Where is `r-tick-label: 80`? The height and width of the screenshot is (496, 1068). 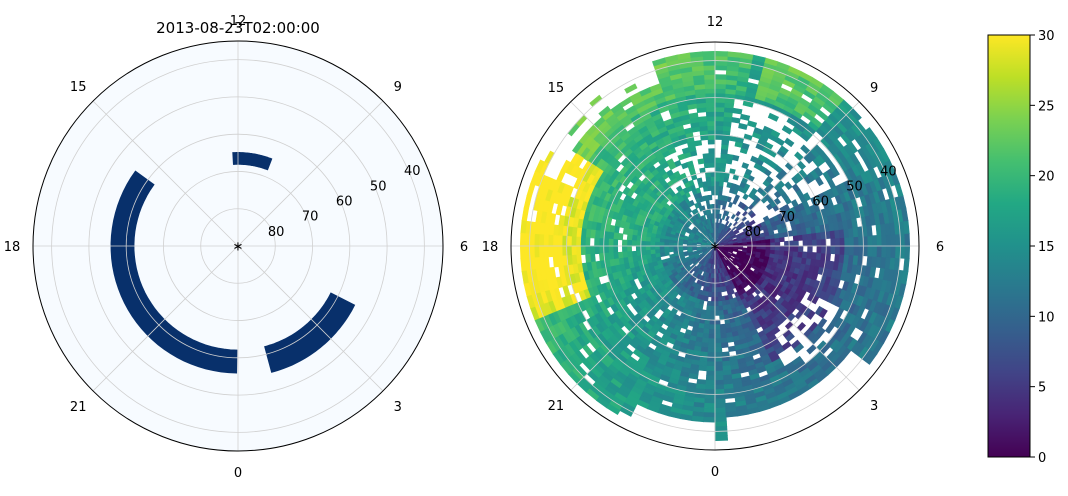
r-tick-label: 80 is located at coordinates (276, 232).